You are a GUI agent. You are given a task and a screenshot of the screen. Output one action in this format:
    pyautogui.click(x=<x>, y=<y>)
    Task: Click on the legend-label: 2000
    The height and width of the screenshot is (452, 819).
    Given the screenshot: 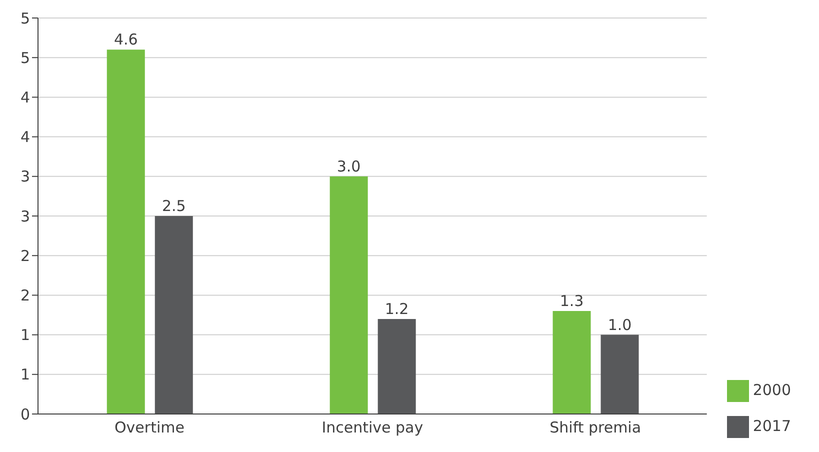 What is the action you would take?
    pyautogui.click(x=771, y=390)
    